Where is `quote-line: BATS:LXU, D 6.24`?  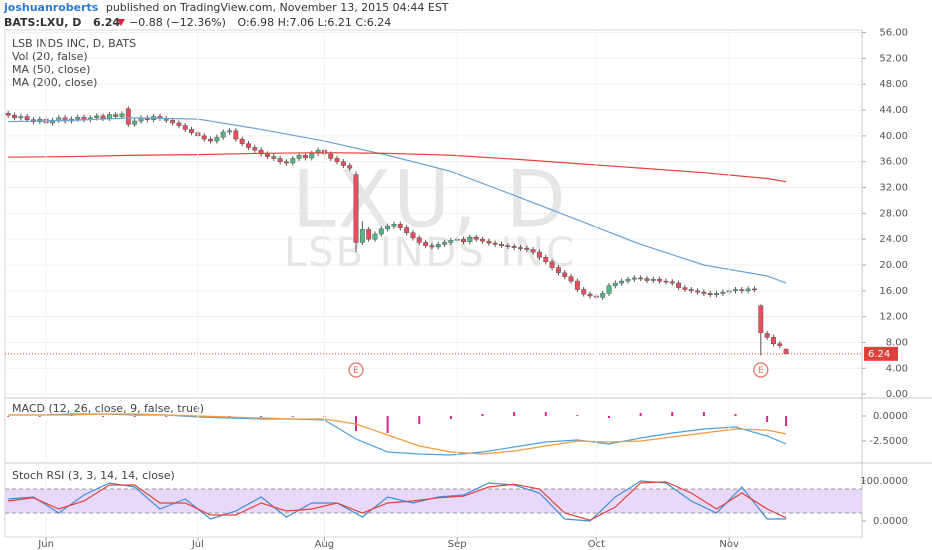
quote-line: BATS:LXU, D 6.24 is located at coordinates (62, 22).